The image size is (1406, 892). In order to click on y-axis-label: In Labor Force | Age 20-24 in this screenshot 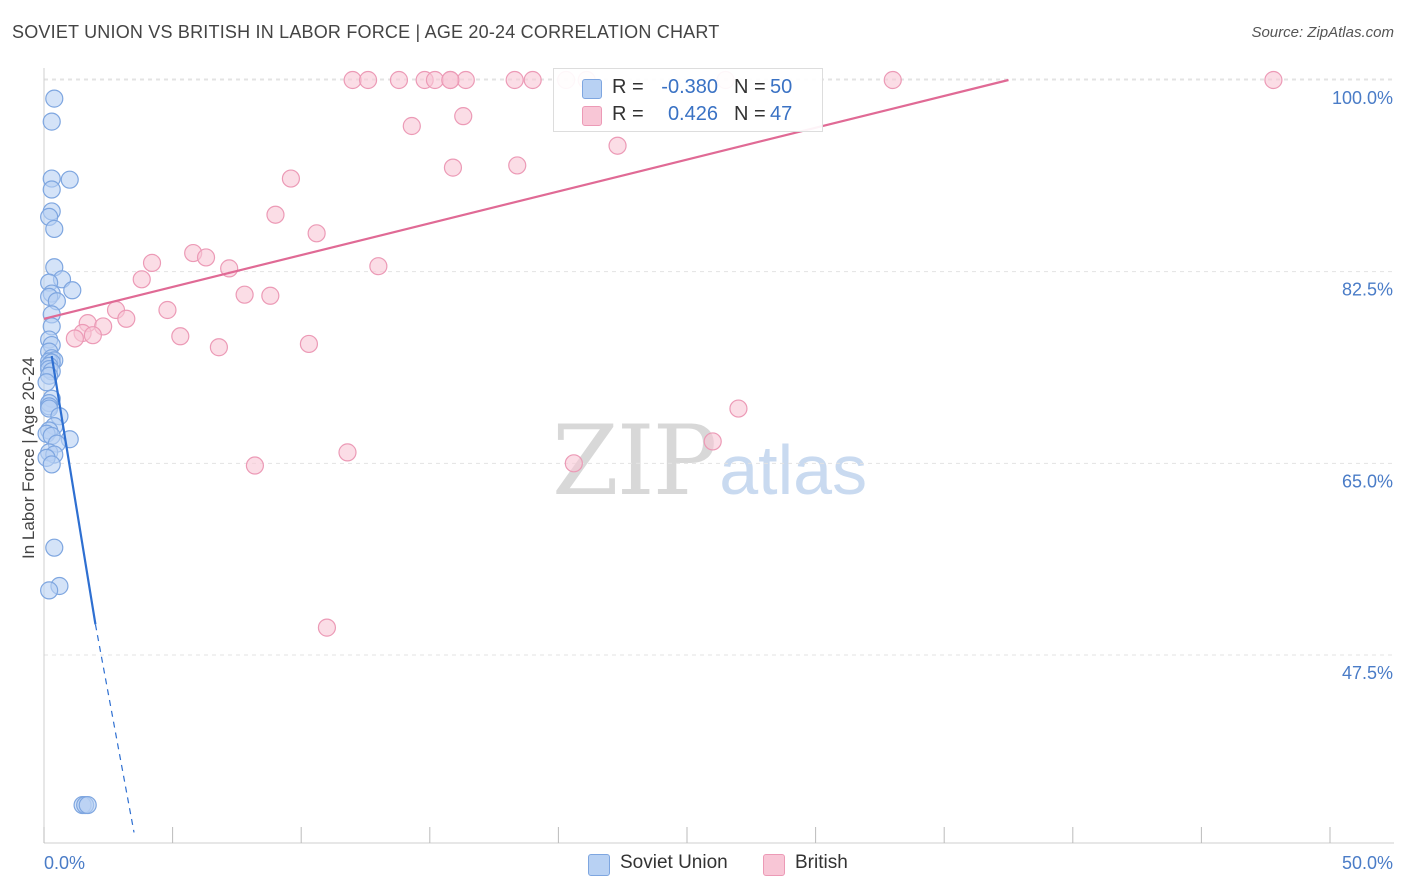, I will do `click(28, 458)`.